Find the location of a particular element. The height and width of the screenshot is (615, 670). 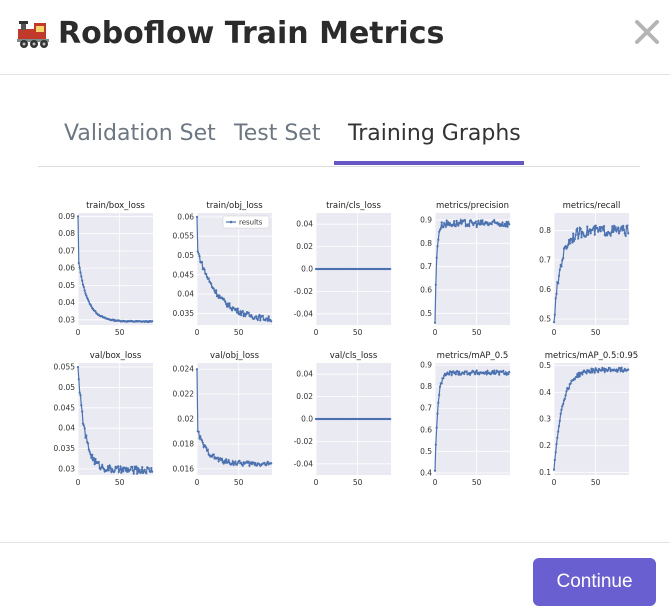

tab-training-graphs: Training Graphs is located at coordinates (434, 133).